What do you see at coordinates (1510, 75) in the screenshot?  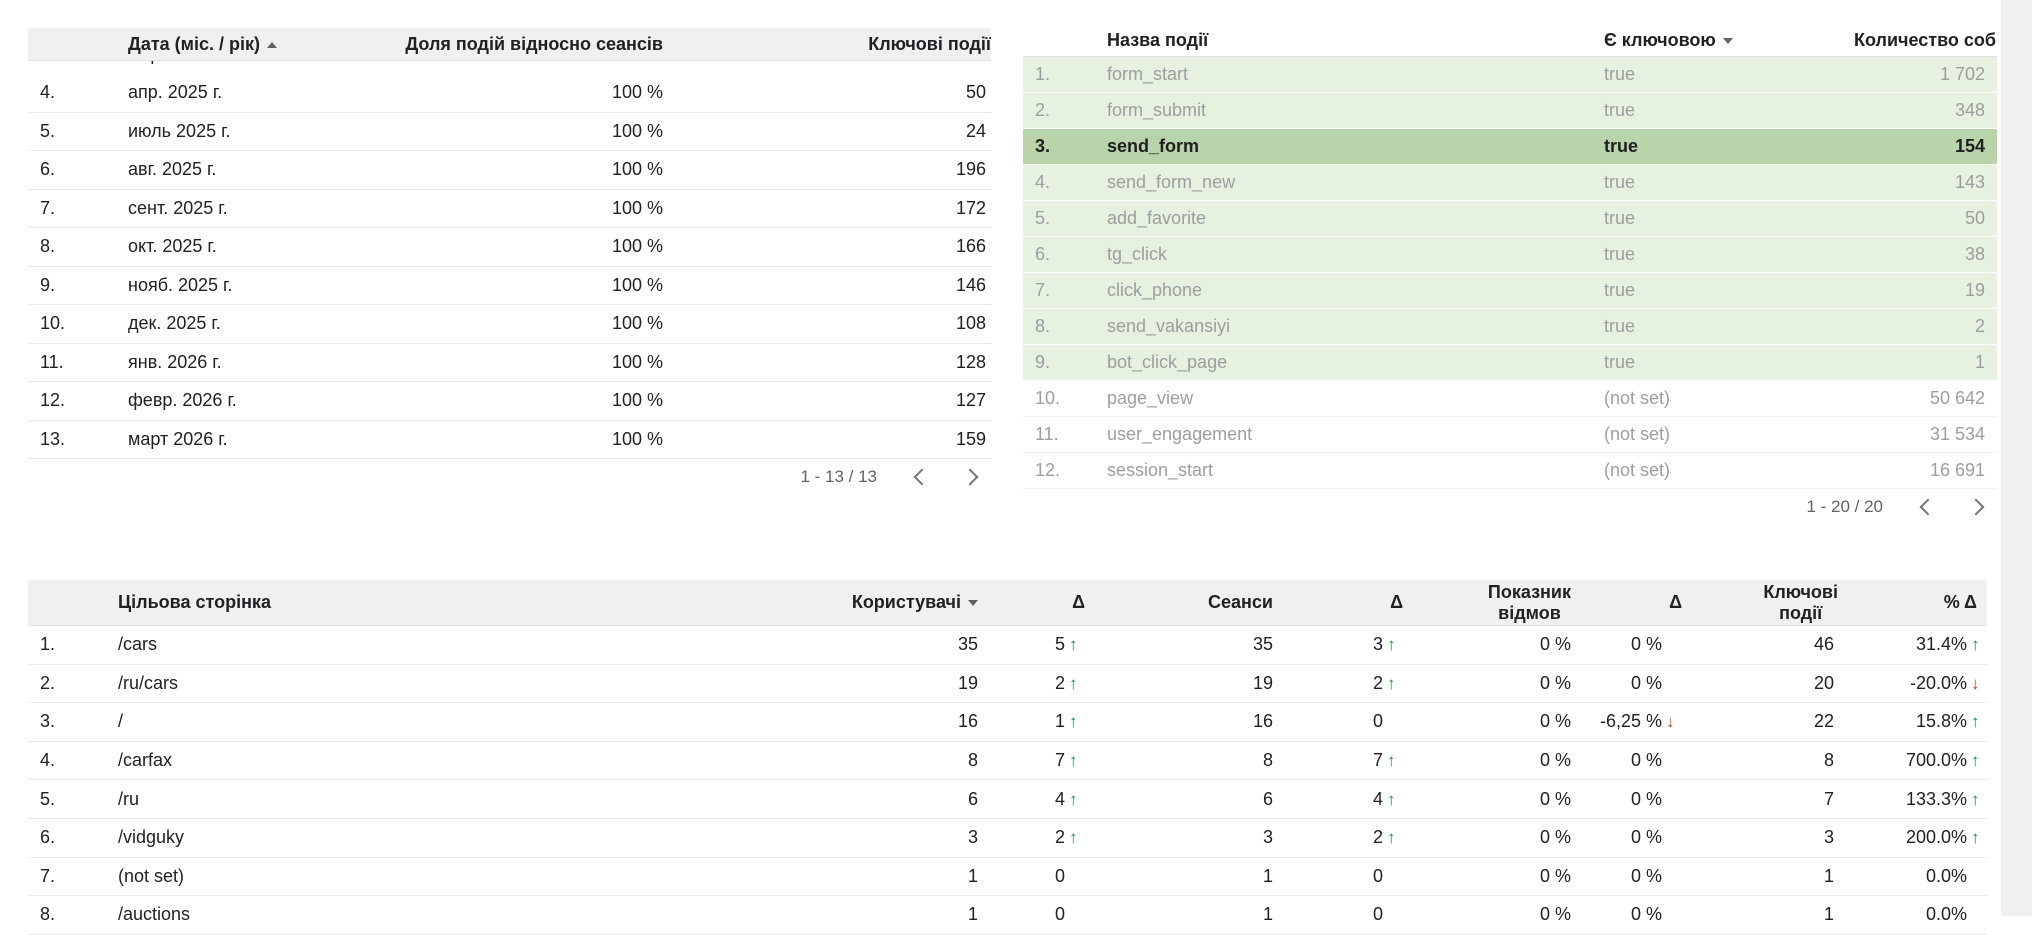 I see `table-row: 1. form_start true 1 702` at bounding box center [1510, 75].